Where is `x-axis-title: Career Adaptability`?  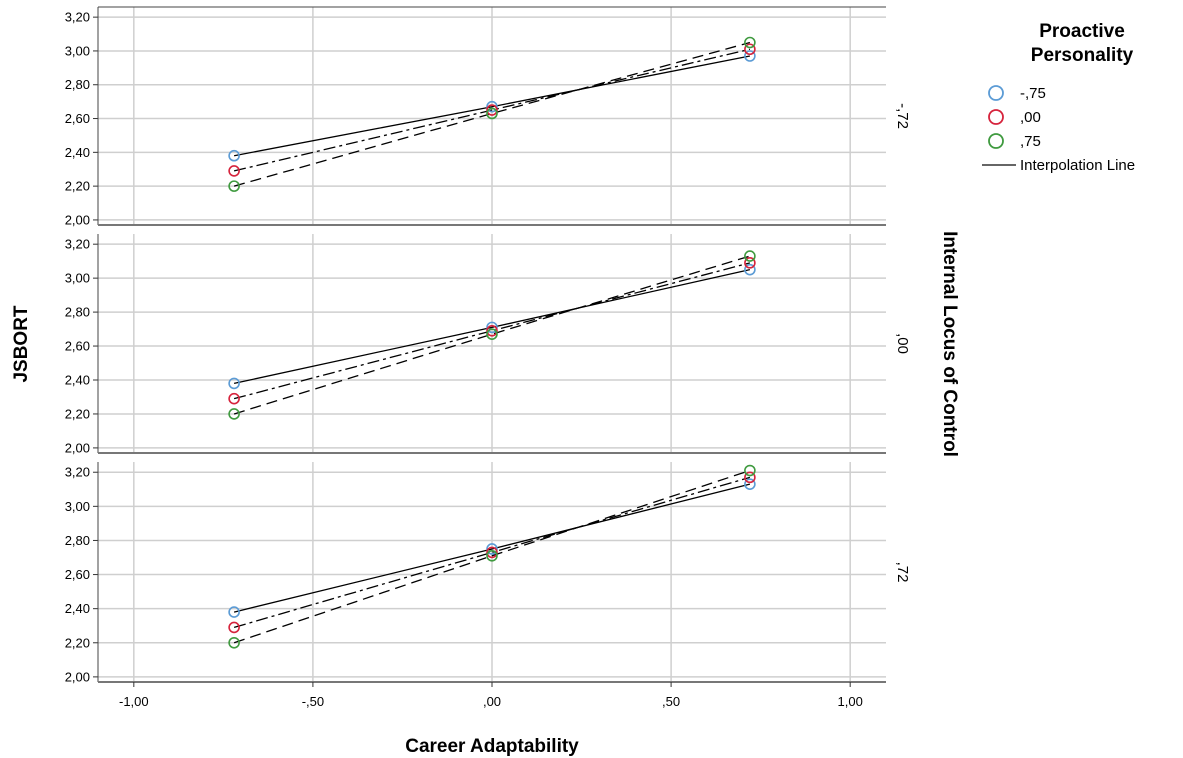
x-axis-title: Career Adaptability is located at coordinates (492, 746).